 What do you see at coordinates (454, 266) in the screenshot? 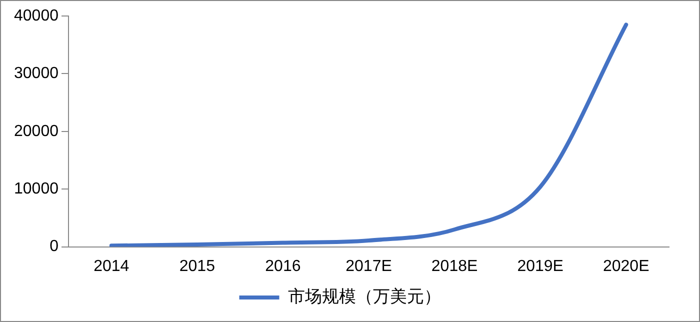
I see `x-tick-label: 2018E` at bounding box center [454, 266].